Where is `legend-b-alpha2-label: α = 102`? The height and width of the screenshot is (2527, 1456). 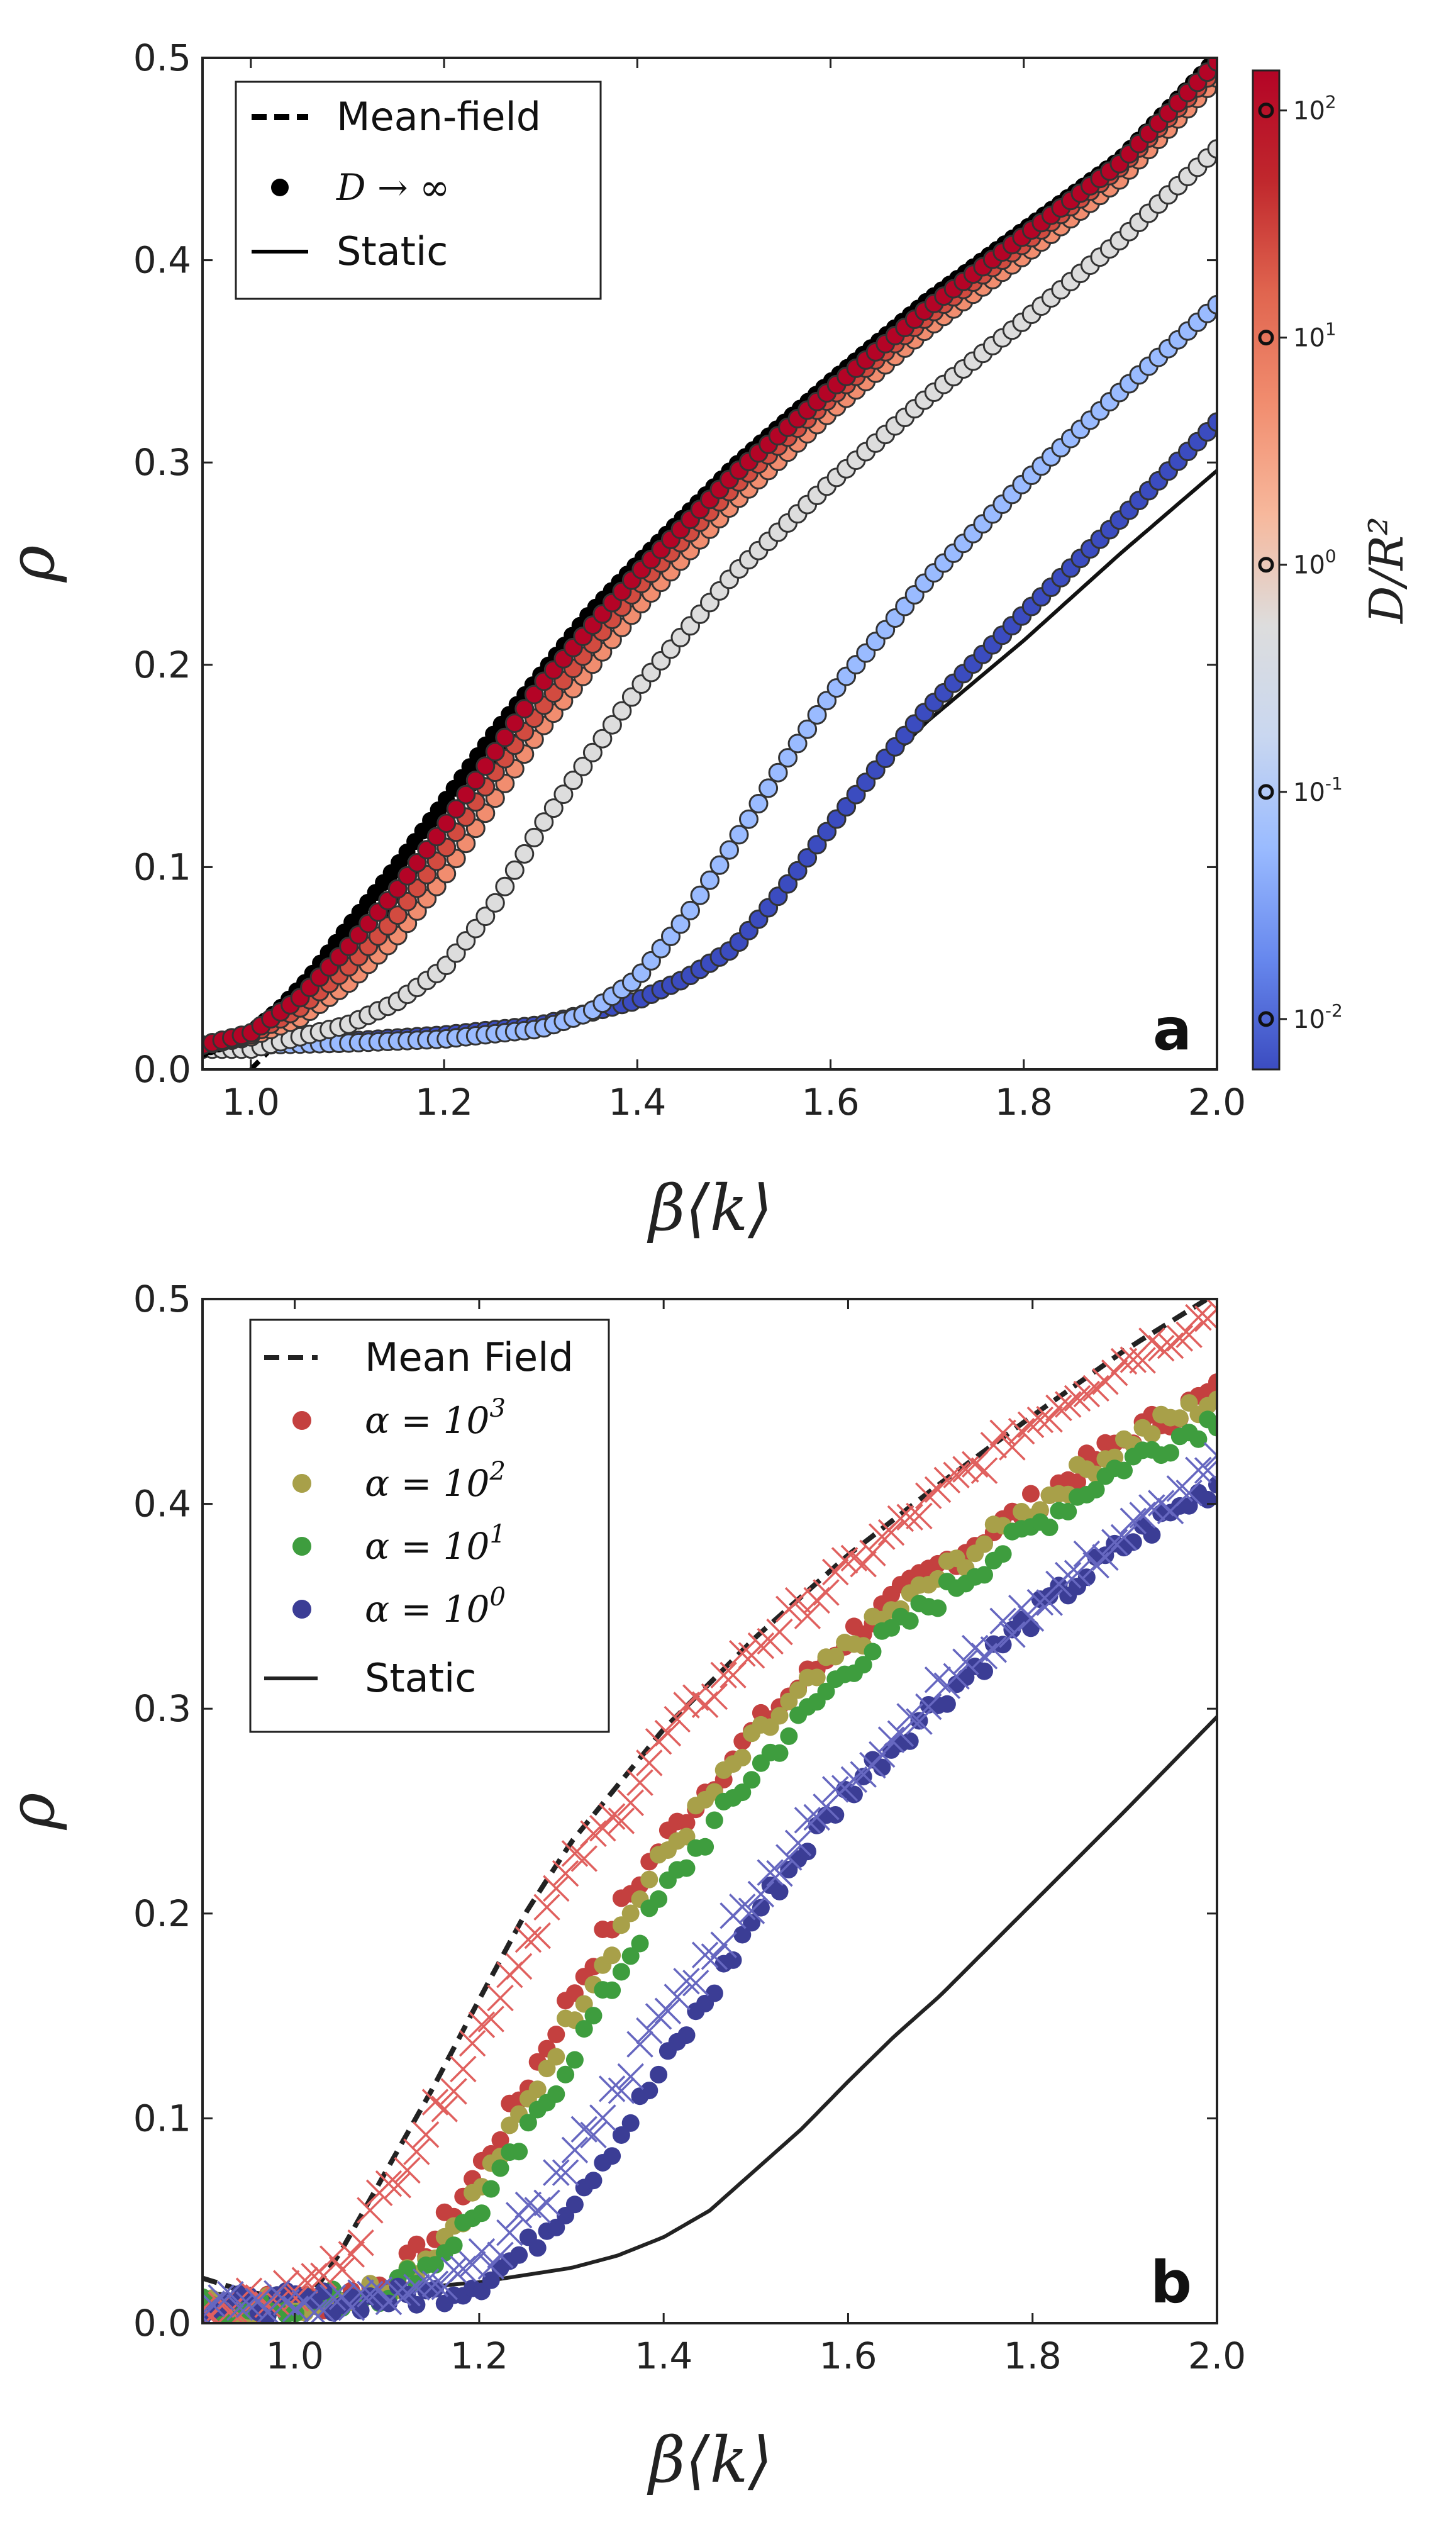
legend-b-alpha2-label: α = 102 is located at coordinates (435, 1481).